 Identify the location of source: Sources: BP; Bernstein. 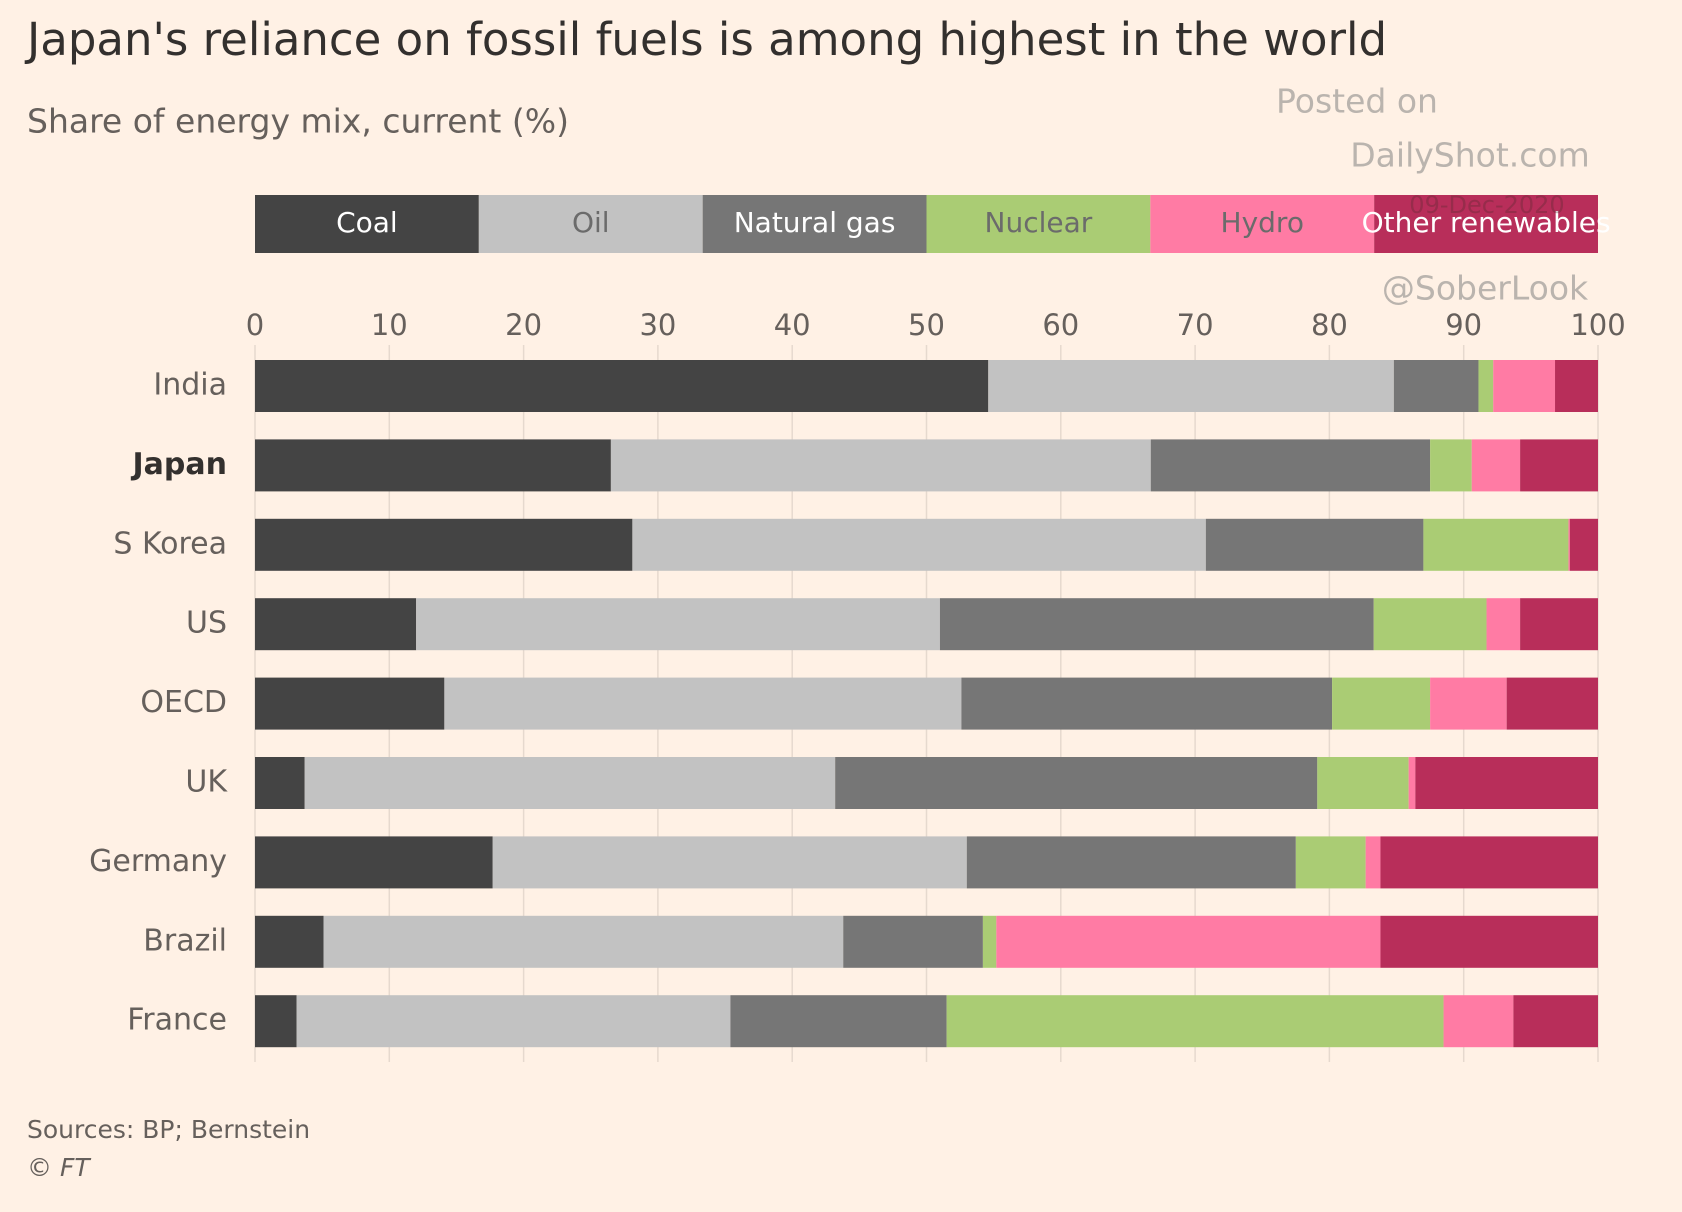
(168, 1129).